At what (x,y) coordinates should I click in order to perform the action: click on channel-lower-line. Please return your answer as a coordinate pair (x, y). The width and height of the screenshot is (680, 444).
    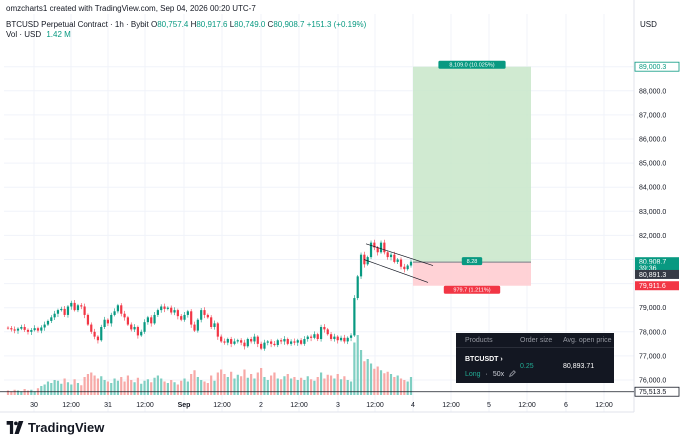
    Looking at the image, I should click on (396, 271).